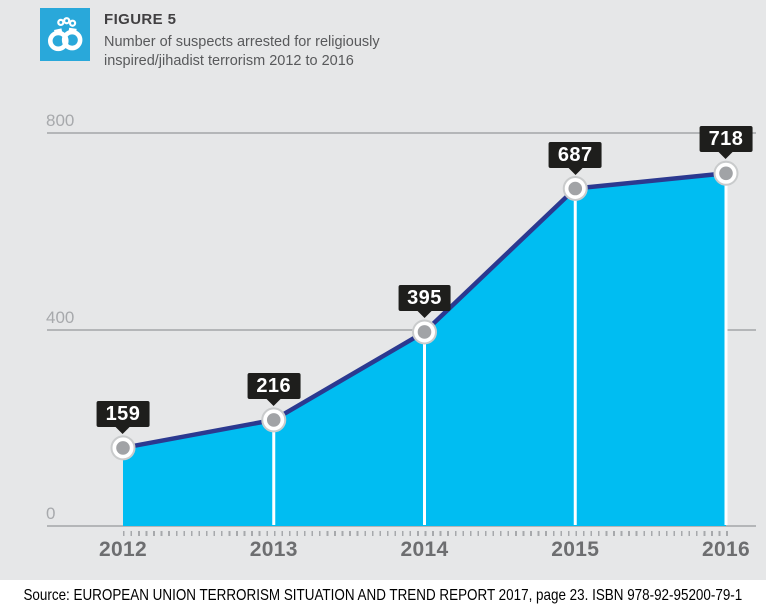 The image size is (766, 611). What do you see at coordinates (123, 417) in the screenshot?
I see `value-label: 159` at bounding box center [123, 417].